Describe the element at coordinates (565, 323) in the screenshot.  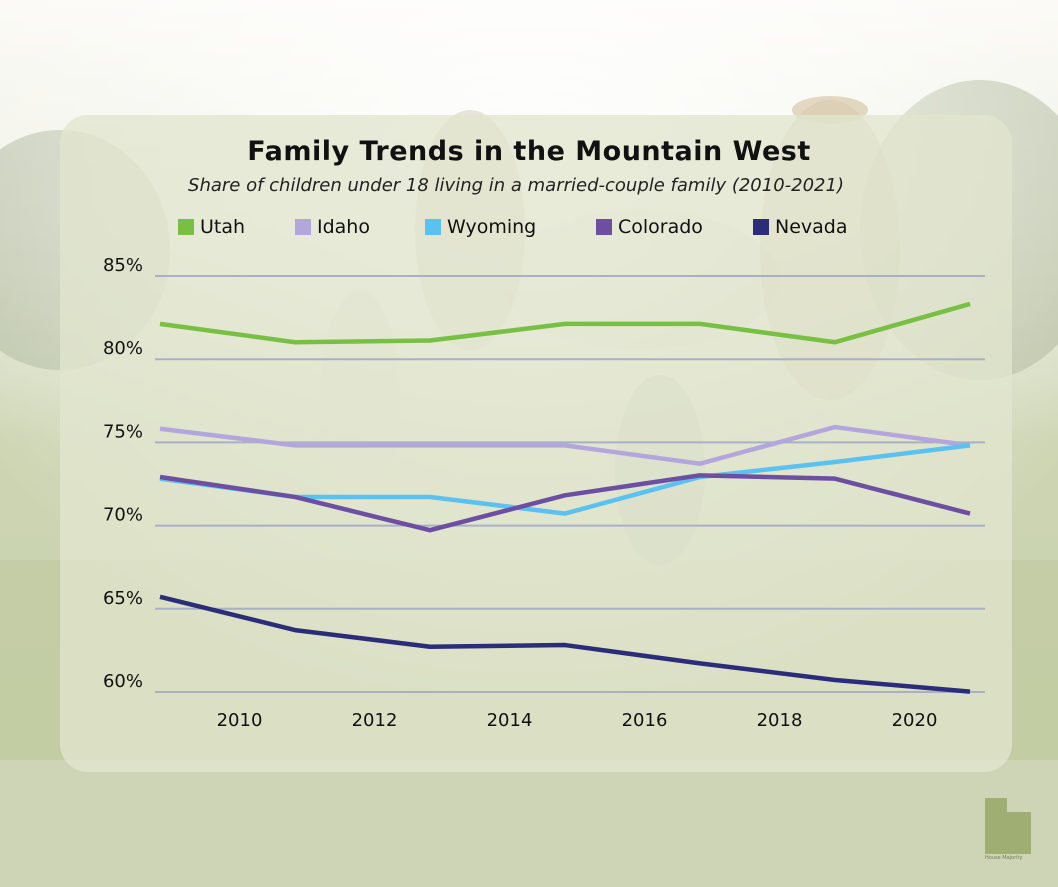
I see `series-line-utah` at that location.